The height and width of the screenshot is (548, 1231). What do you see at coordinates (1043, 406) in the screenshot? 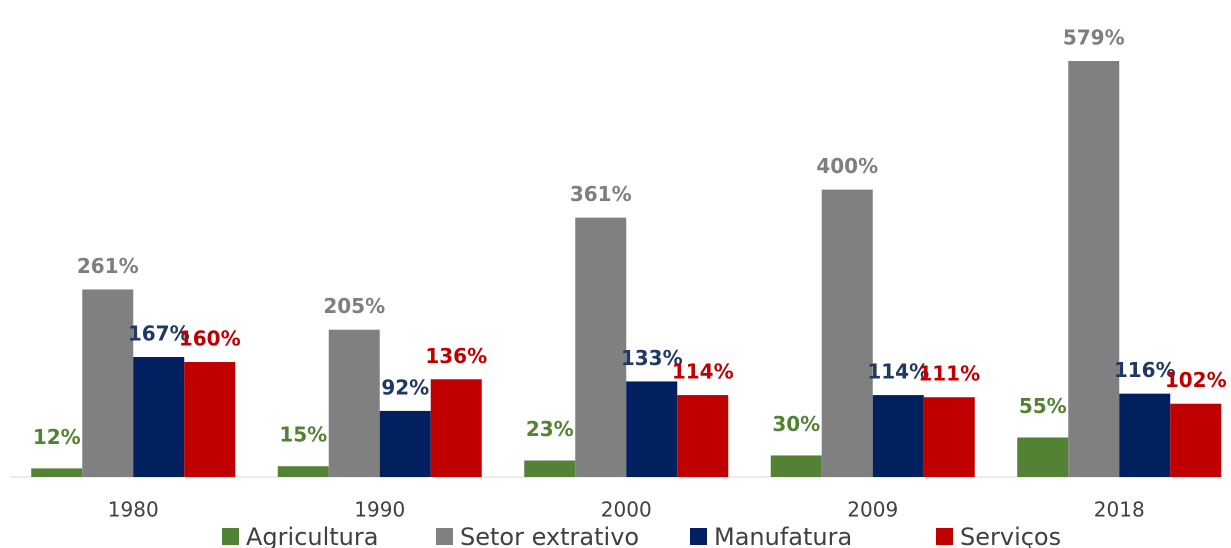
I see `value-label: 55%` at bounding box center [1043, 406].